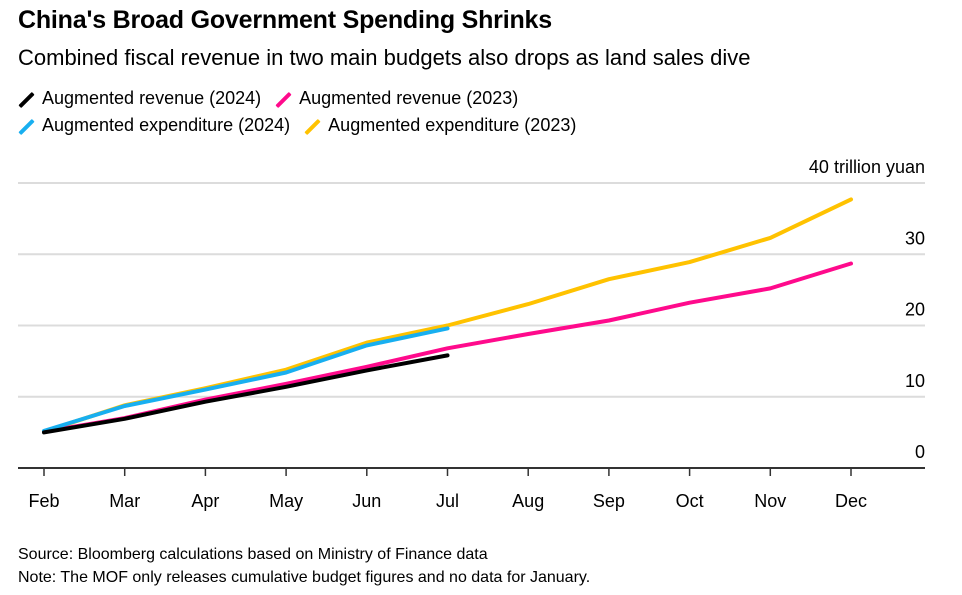  What do you see at coordinates (915, 381) in the screenshot?
I see `y-tick-label: 10` at bounding box center [915, 381].